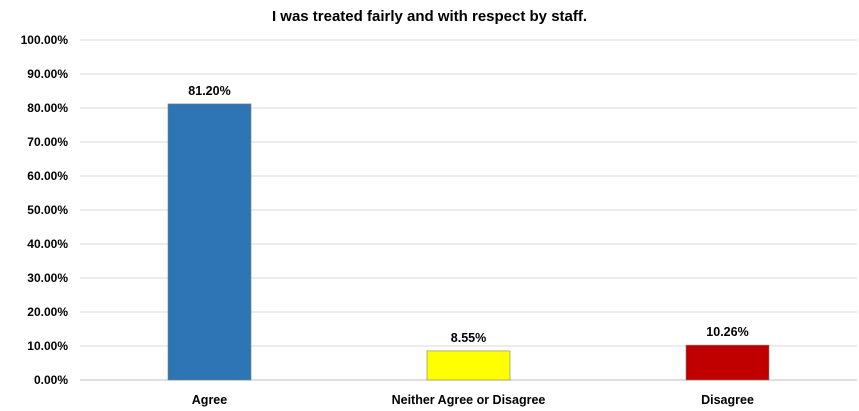 The image size is (859, 411). I want to click on y-tick-label: 60.00%, so click(47, 176).